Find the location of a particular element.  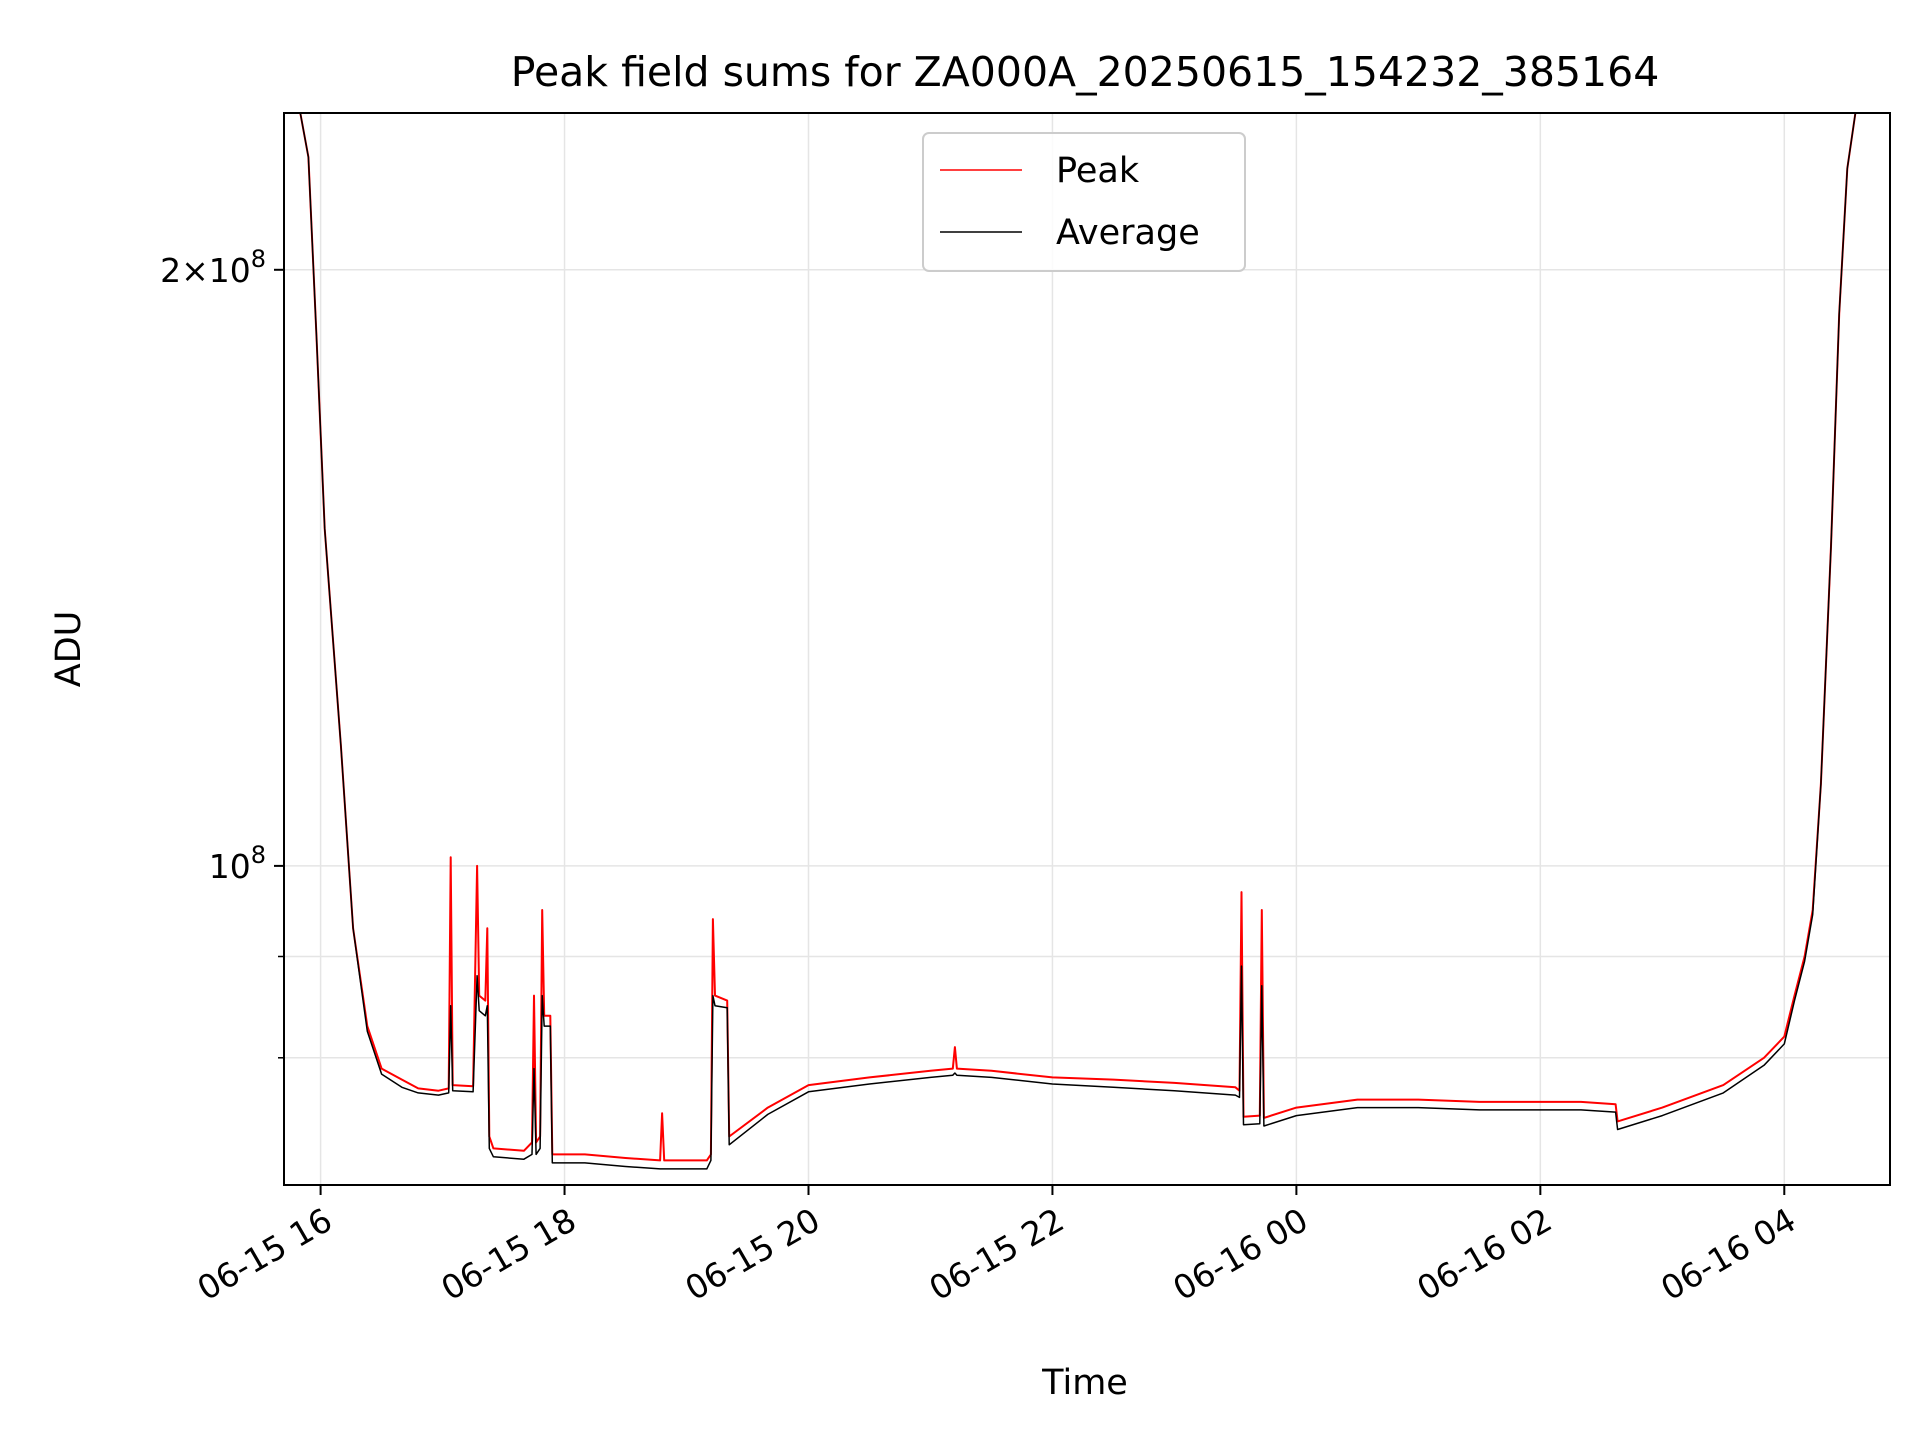

y-axis: 2×108 108 is located at coordinates (222, 652).